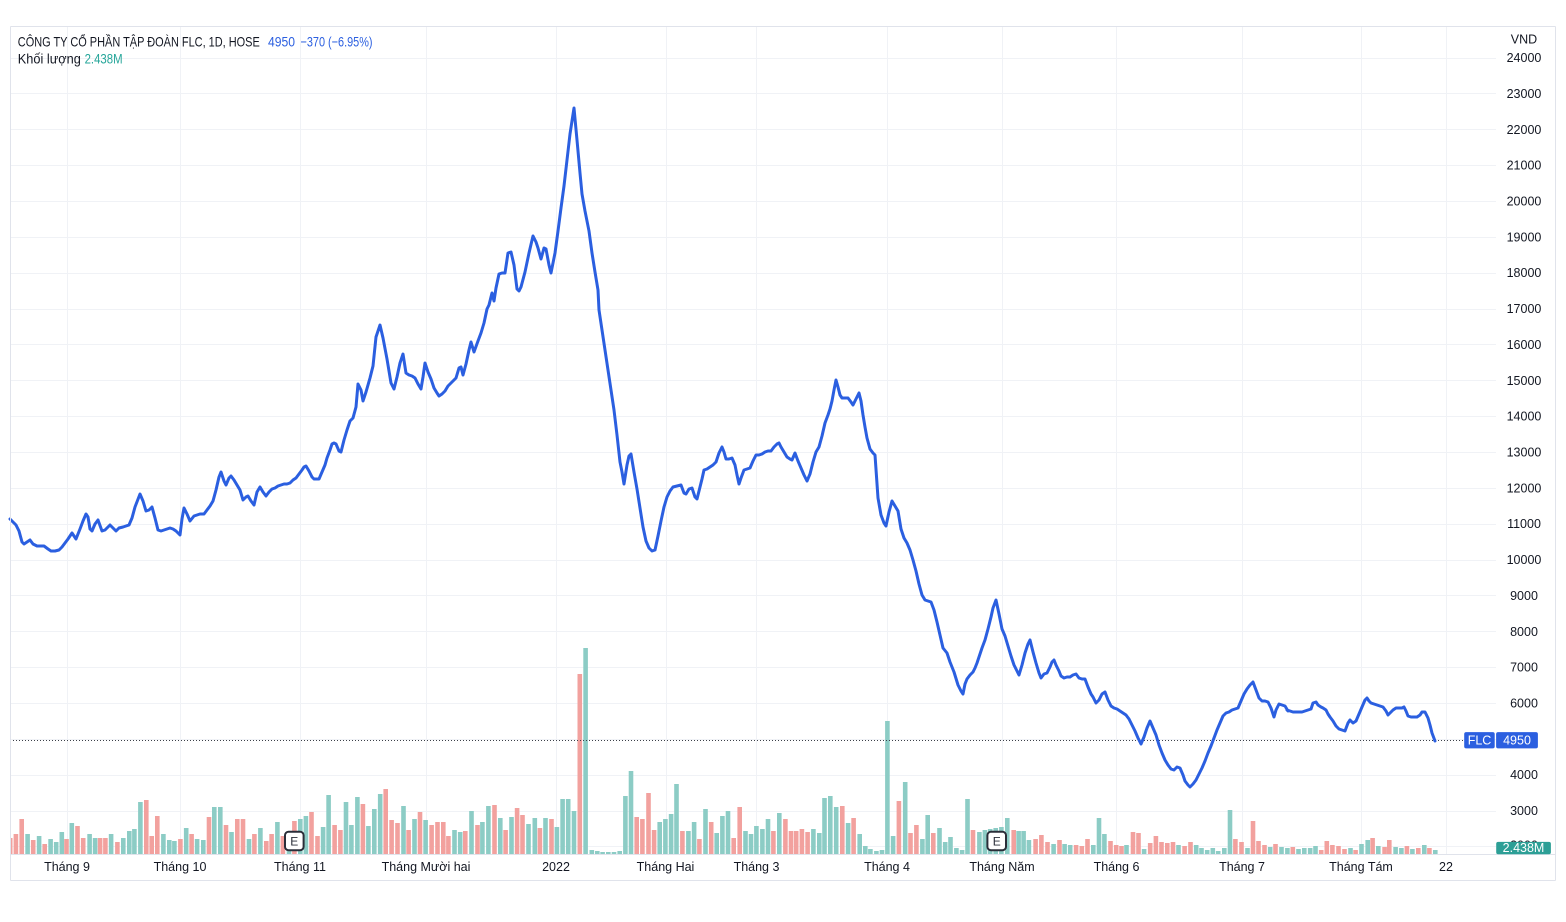  I want to click on svg-text: VND, so click(1524, 40).